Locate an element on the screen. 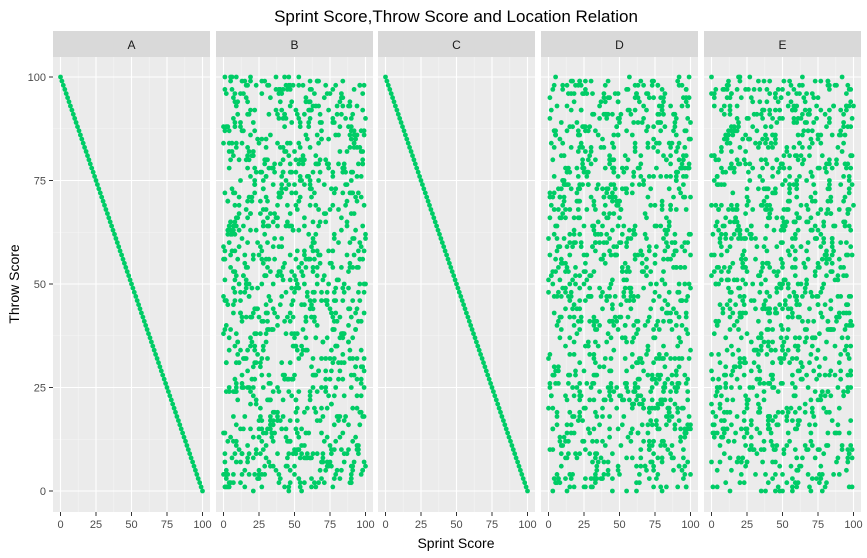  x-tick-label: 0 is located at coordinates (711, 525).